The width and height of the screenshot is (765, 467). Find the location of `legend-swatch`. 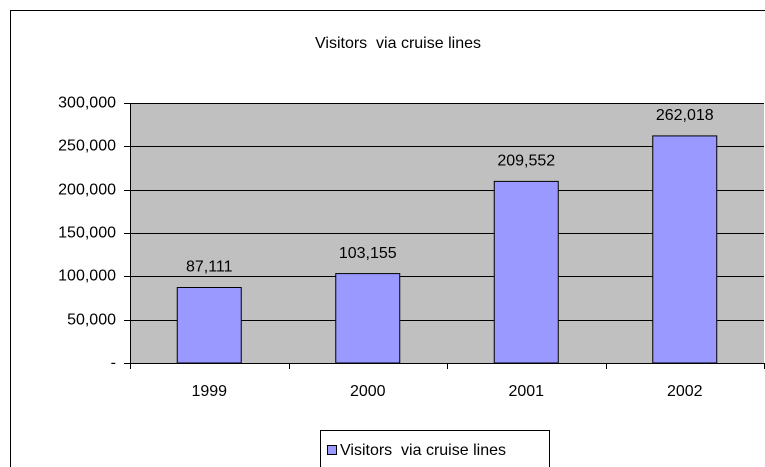

legend-swatch is located at coordinates (332, 450).